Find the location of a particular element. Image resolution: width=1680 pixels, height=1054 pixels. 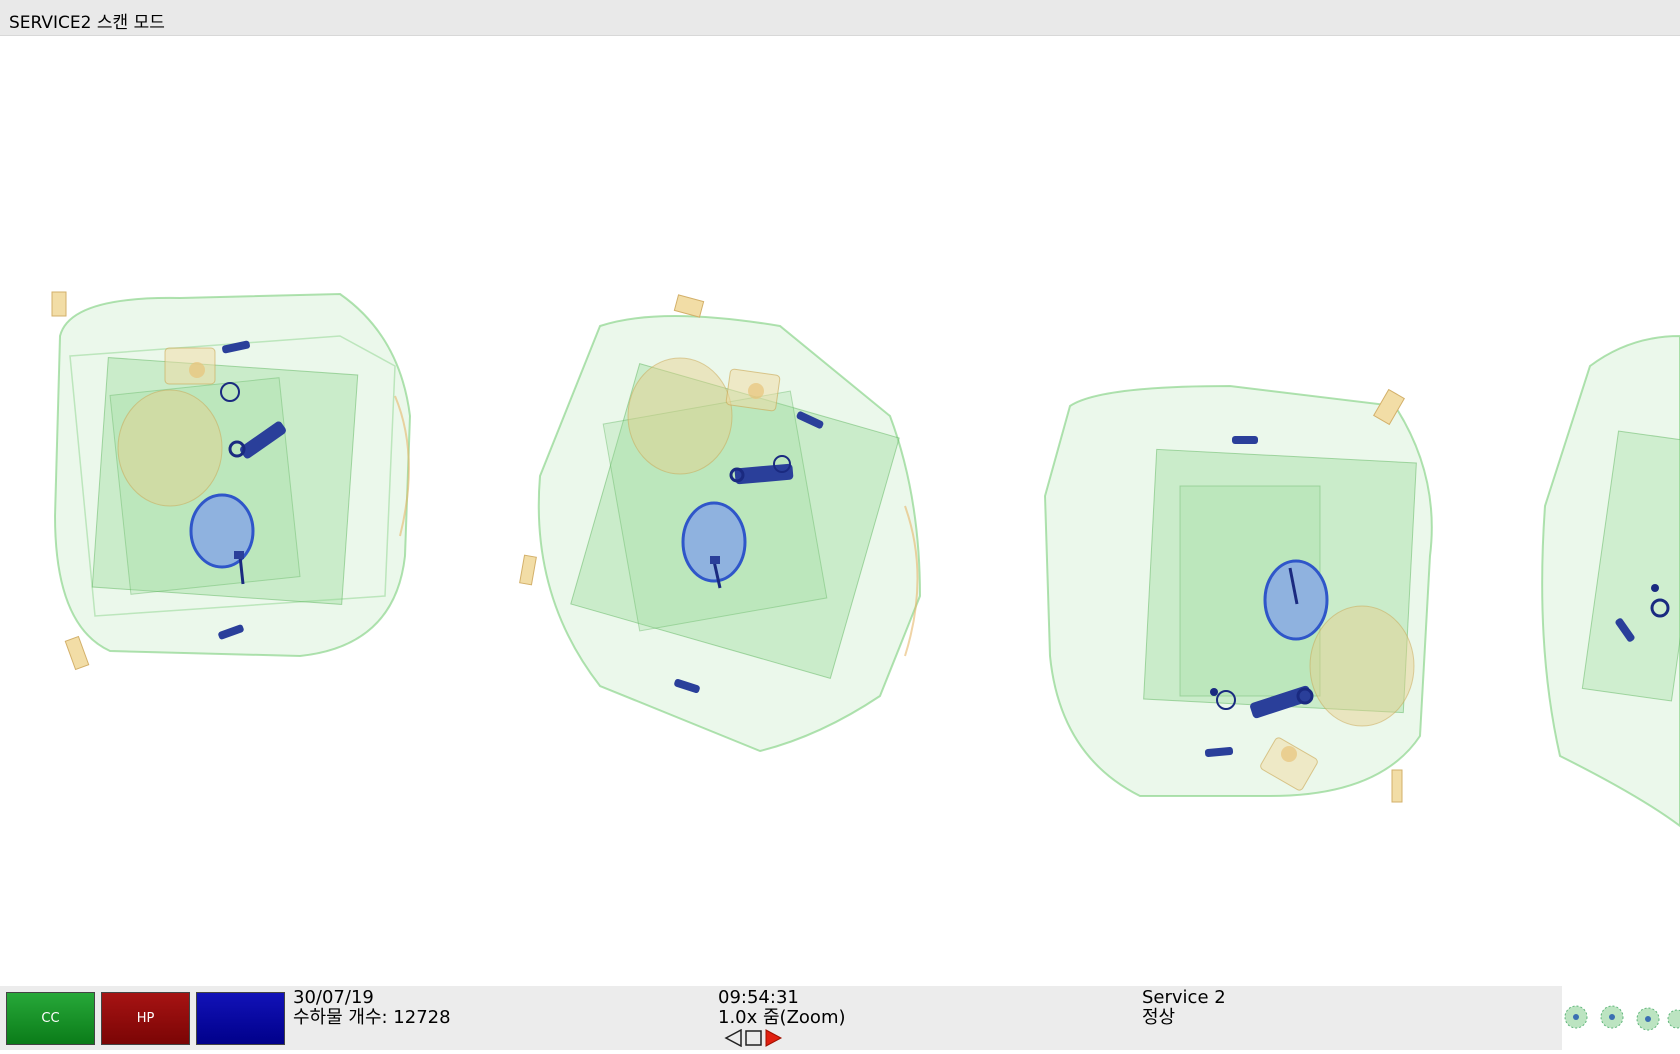

image-nav-controls is located at coordinates (754, 1038).